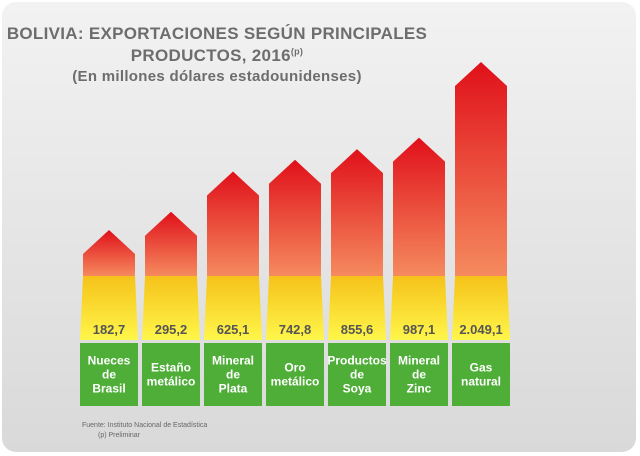 This screenshot has width=640, height=456. What do you see at coordinates (295, 382) in the screenshot?
I see `category-label-3-1: metálico` at bounding box center [295, 382].